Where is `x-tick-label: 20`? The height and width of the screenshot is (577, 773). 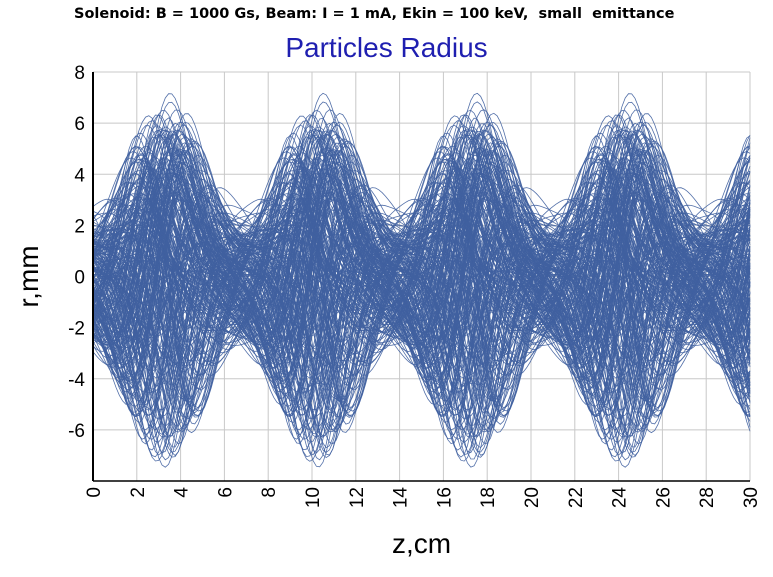
x-tick-label: 20 is located at coordinates (532, 497).